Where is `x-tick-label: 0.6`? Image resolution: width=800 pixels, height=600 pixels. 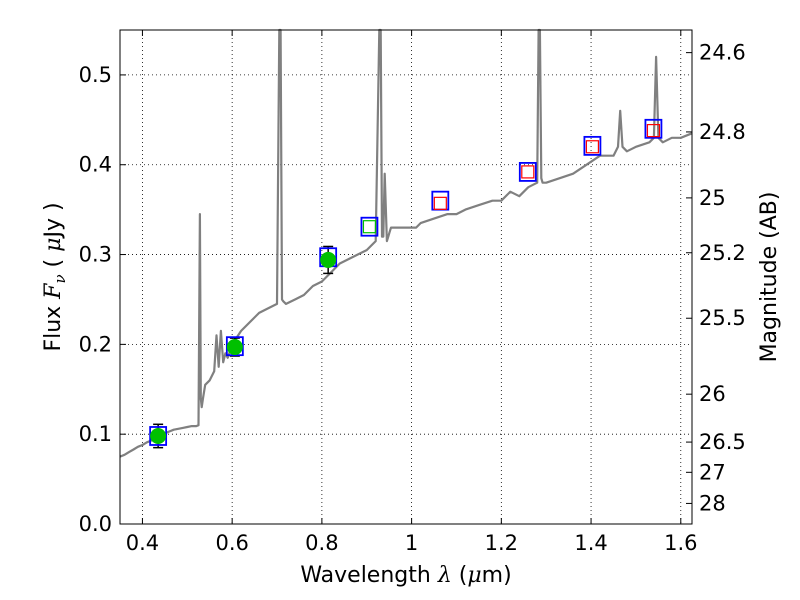
x-tick-label: 0.6 is located at coordinates (231, 543).